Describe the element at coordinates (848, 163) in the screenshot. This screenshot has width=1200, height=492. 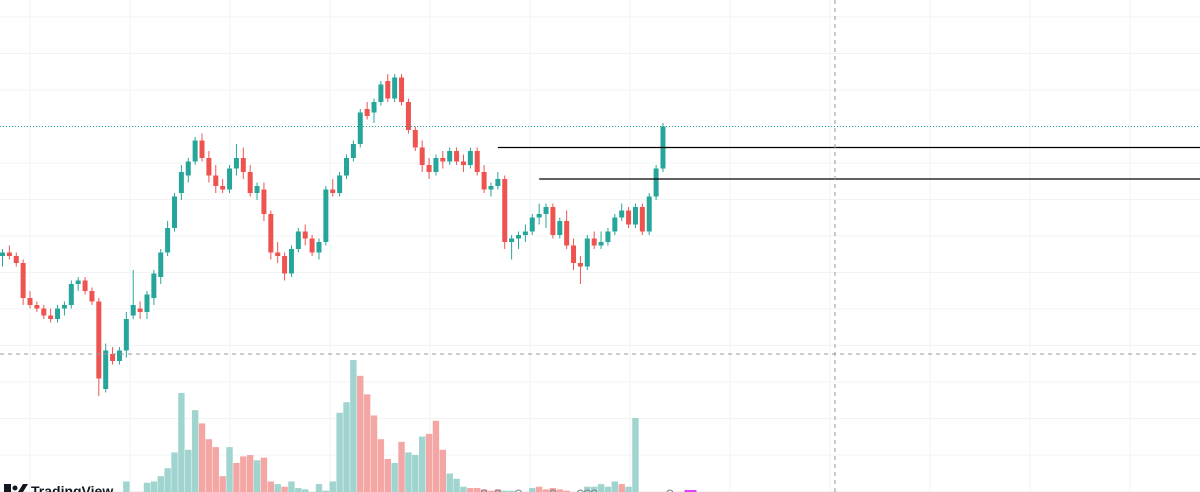
I see `horizontal-level-lines` at that location.